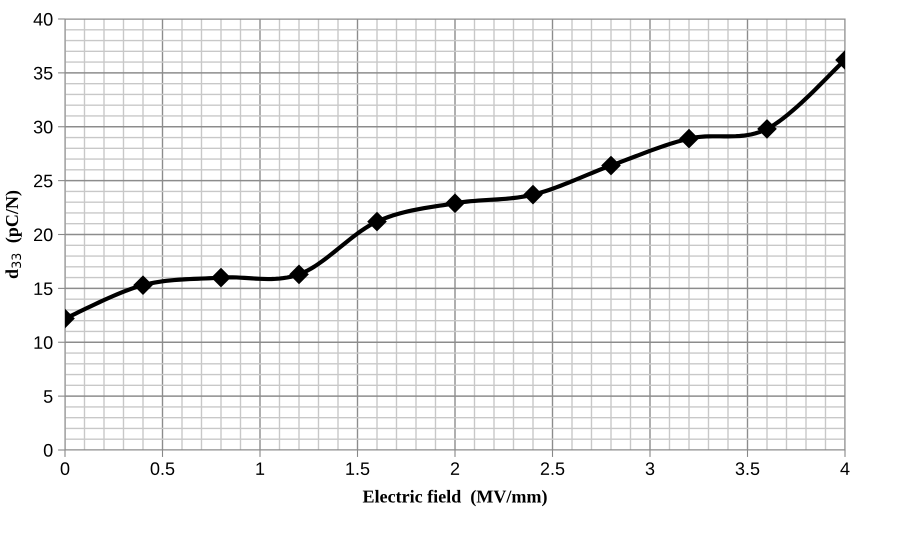 The height and width of the screenshot is (533, 907). What do you see at coordinates (650, 469) in the screenshot?
I see `x-tick-label: 3` at bounding box center [650, 469].